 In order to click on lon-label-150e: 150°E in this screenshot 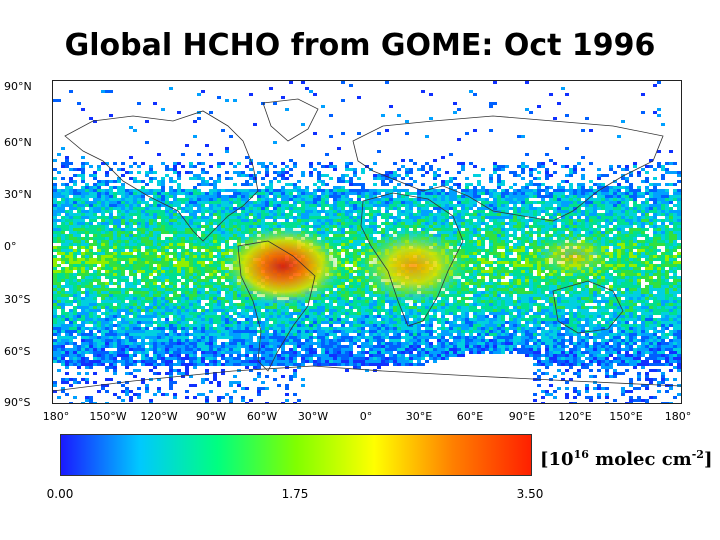, I will do `click(626, 416)`.